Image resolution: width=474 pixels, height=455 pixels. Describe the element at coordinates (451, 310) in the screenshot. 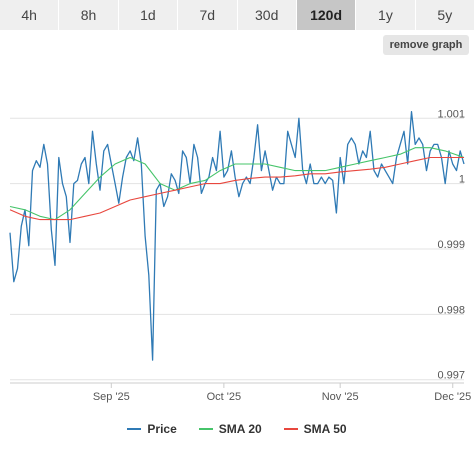

I see `y-tick-label: 0.998` at that location.